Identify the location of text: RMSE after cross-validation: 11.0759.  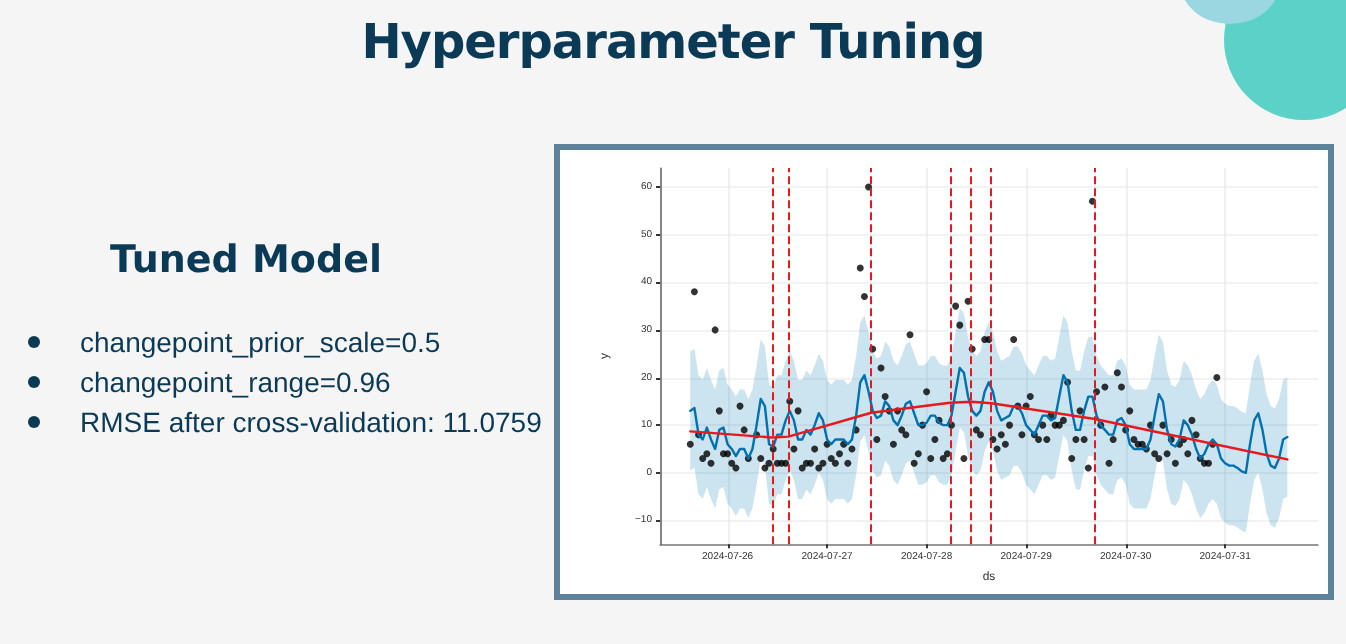
(311, 422).